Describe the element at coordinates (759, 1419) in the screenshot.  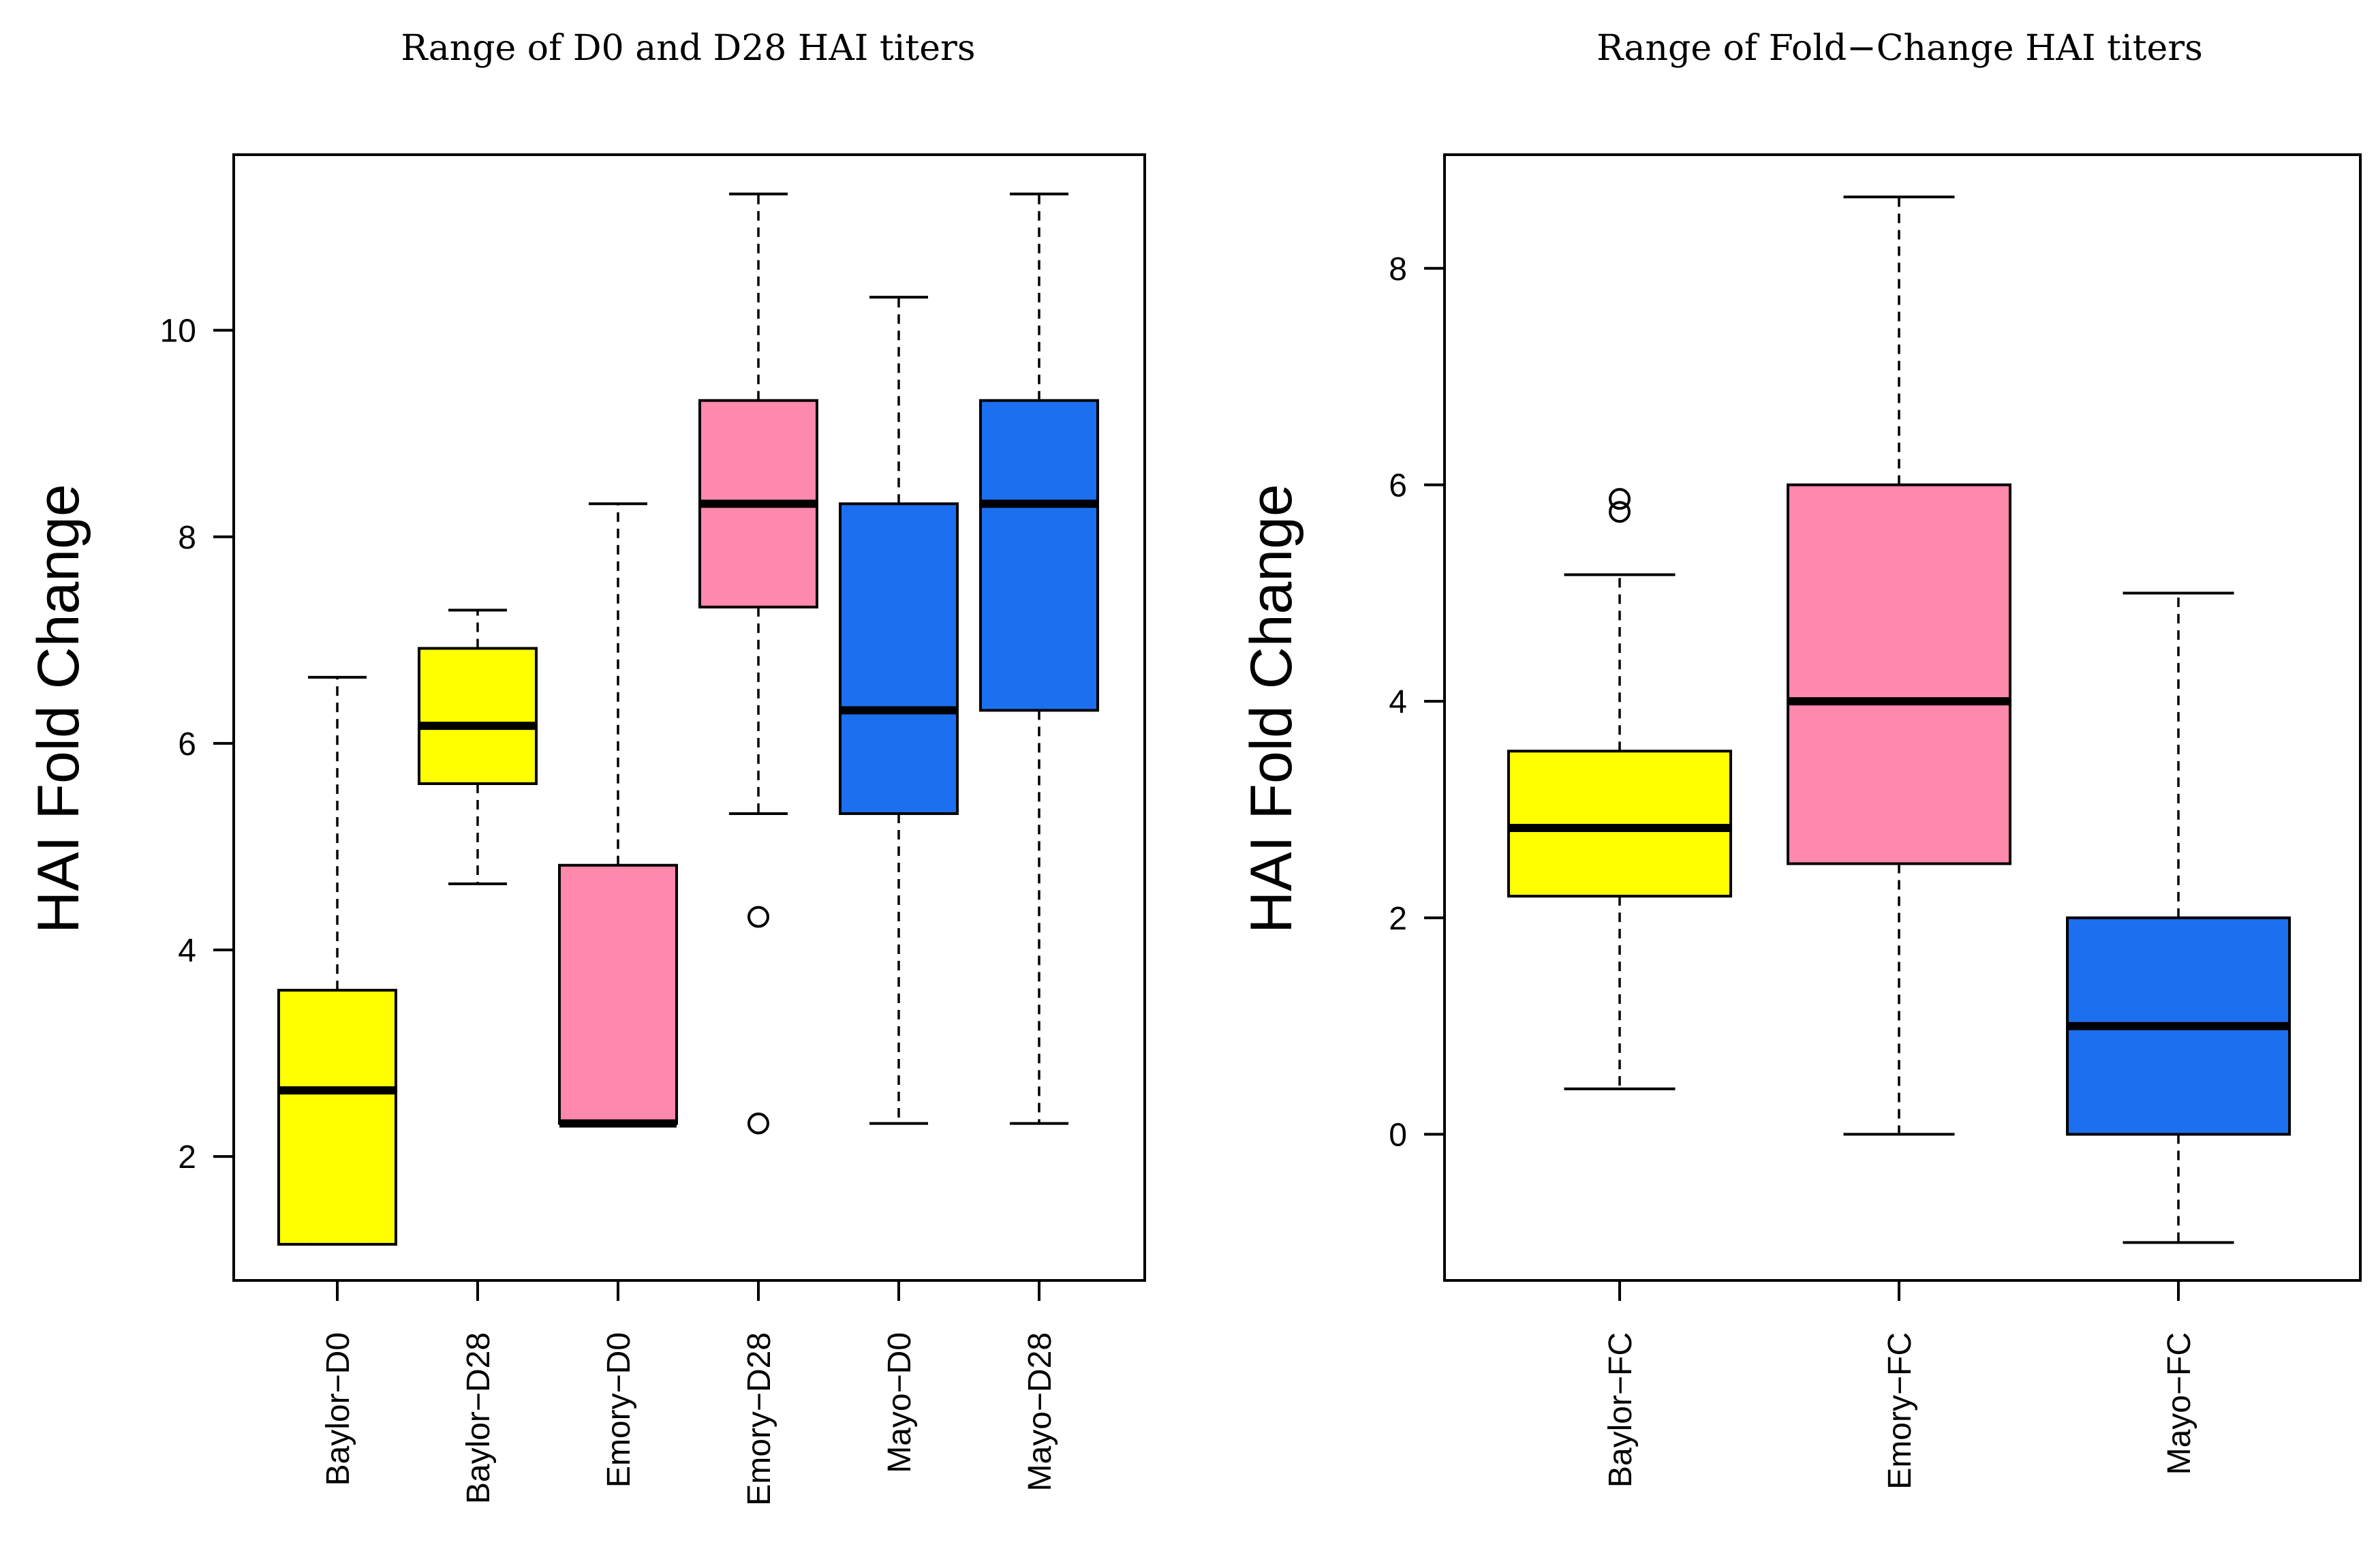
I see `x-tick-label: Emory−D28` at that location.